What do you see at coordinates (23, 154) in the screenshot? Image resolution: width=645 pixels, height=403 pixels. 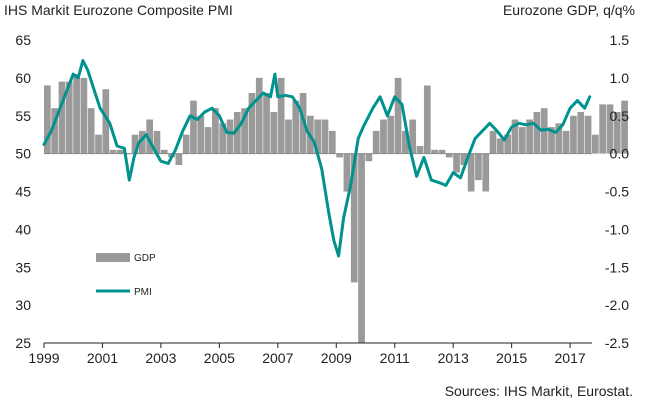 I see `left-y-tick-label: 50` at bounding box center [23, 154].